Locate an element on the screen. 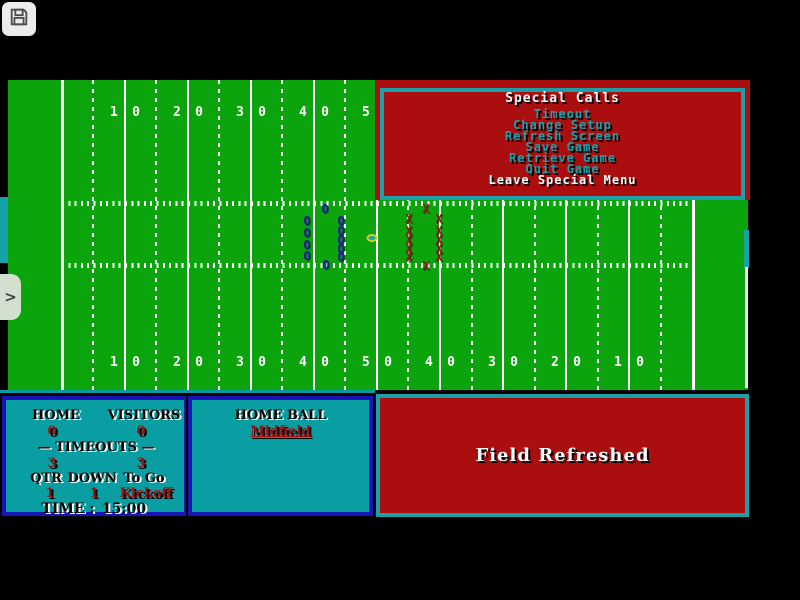  side-panel-handle: > is located at coordinates (10, 297).